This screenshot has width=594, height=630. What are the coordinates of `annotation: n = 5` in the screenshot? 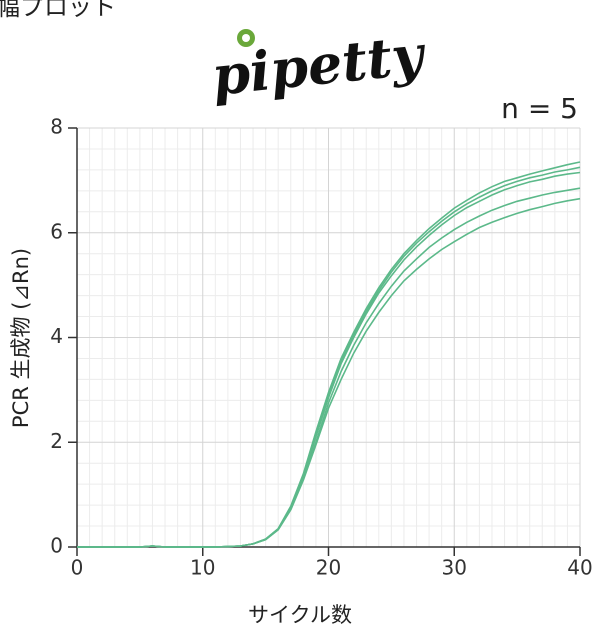 It's located at (539, 108).